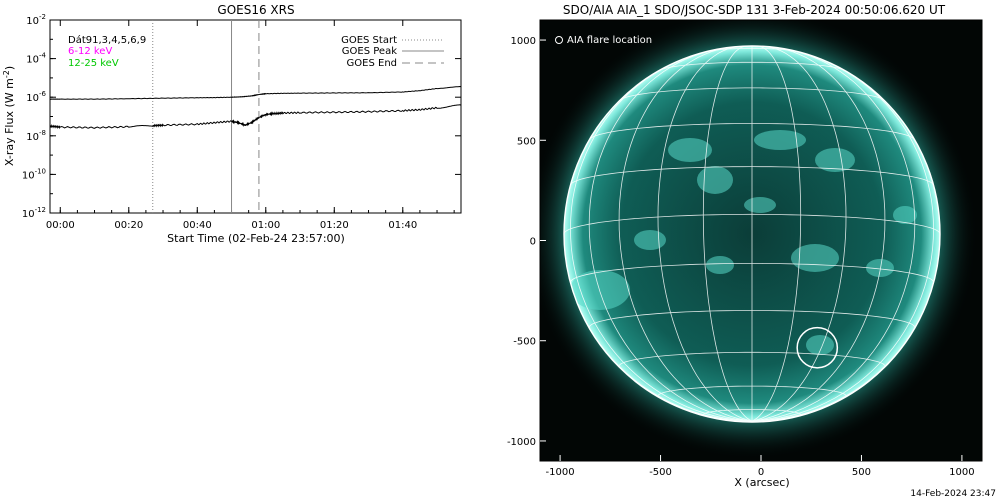 The height and width of the screenshot is (500, 1000). I want to click on goes-y-tick-label: 10⁻⁸, so click(36, 136).